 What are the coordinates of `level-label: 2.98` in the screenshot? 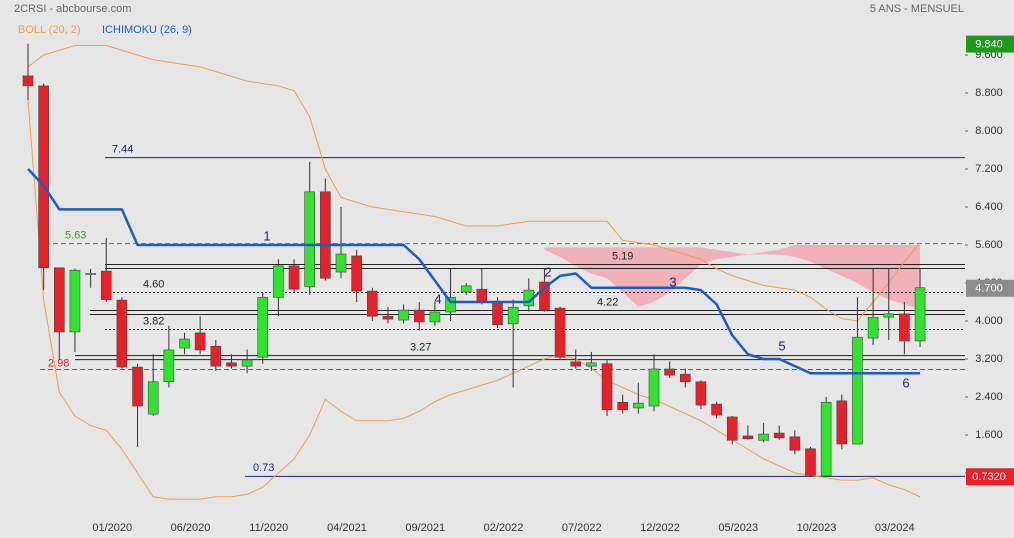 It's located at (58, 363).